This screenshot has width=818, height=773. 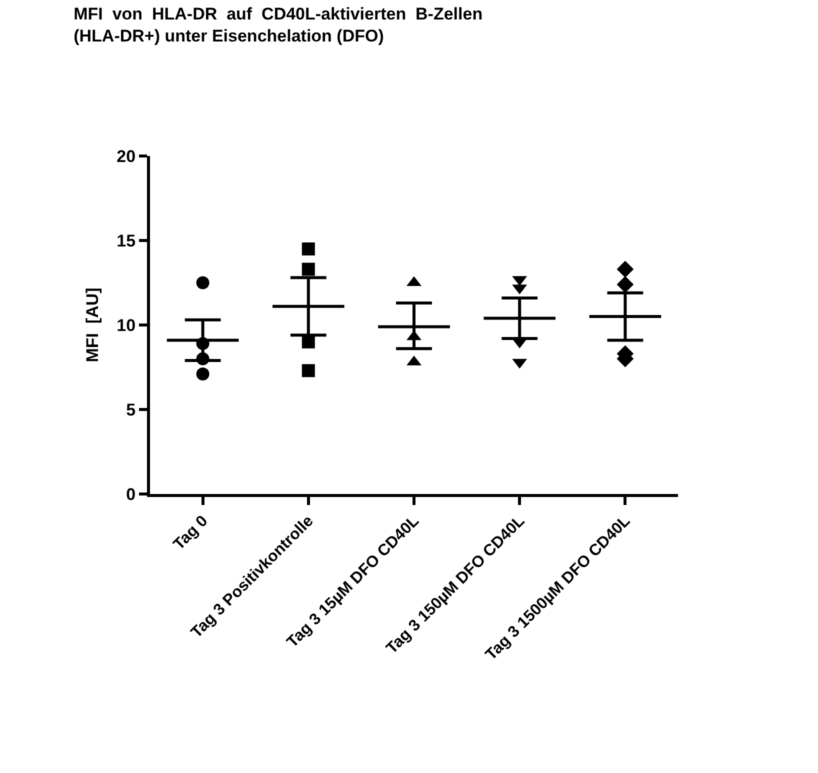 I want to click on x-tick-label: Tag 0, so click(x=191, y=533).